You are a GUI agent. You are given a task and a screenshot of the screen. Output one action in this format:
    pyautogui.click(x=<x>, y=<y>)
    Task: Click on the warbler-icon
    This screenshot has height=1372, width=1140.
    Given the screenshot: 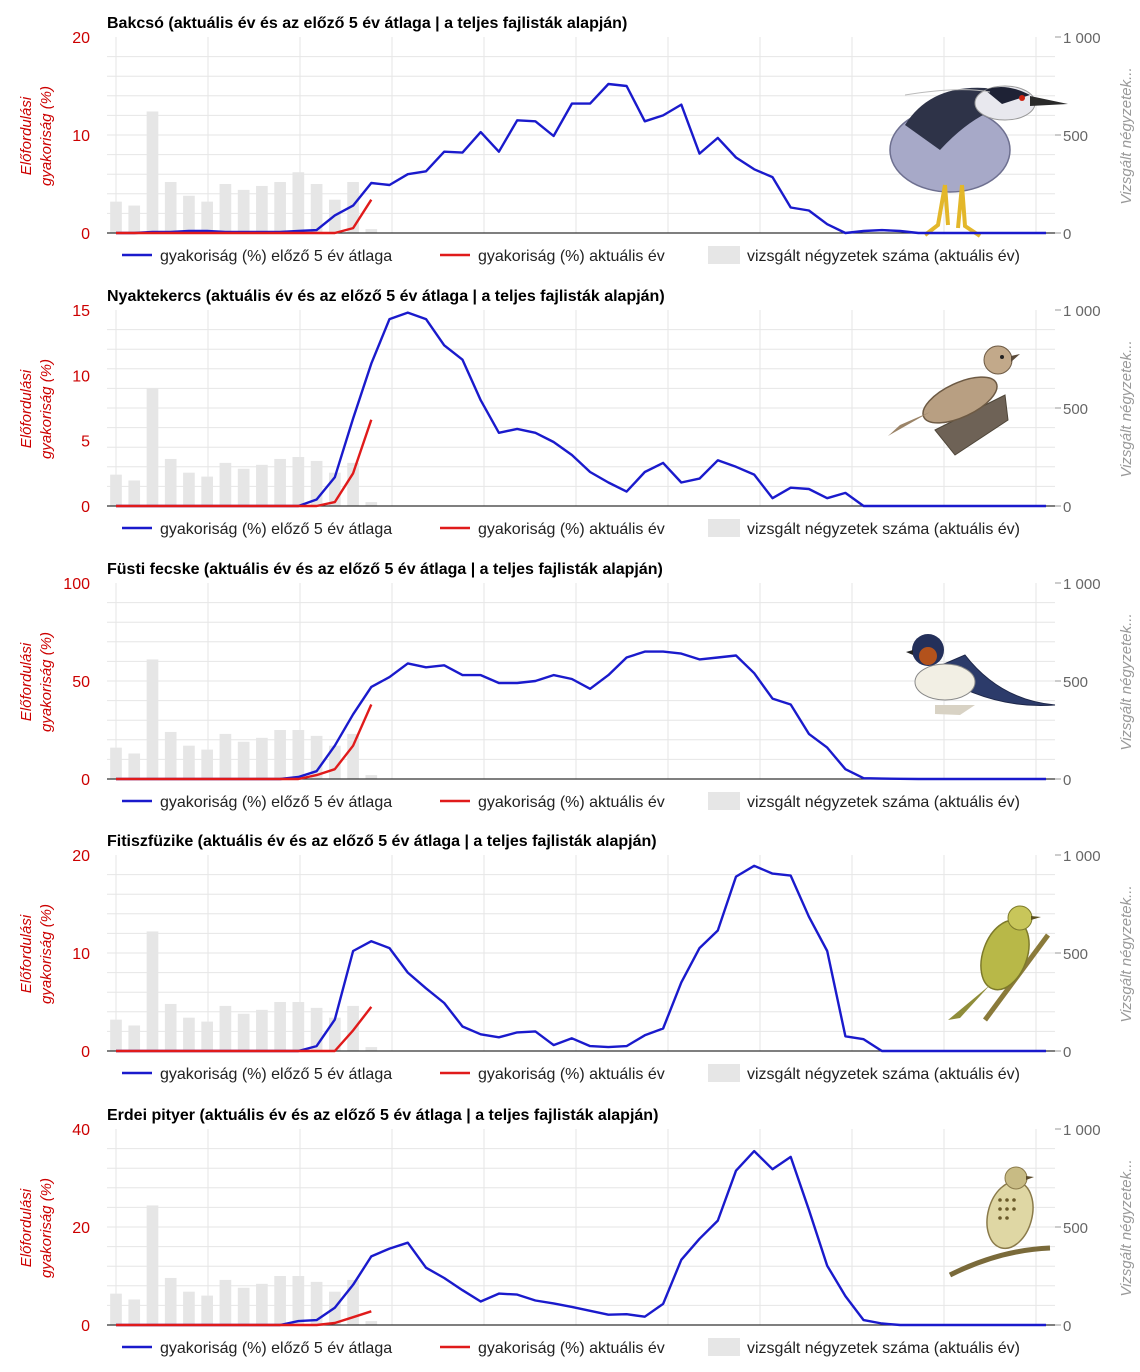 What is the action you would take?
    pyautogui.click(x=999, y=963)
    